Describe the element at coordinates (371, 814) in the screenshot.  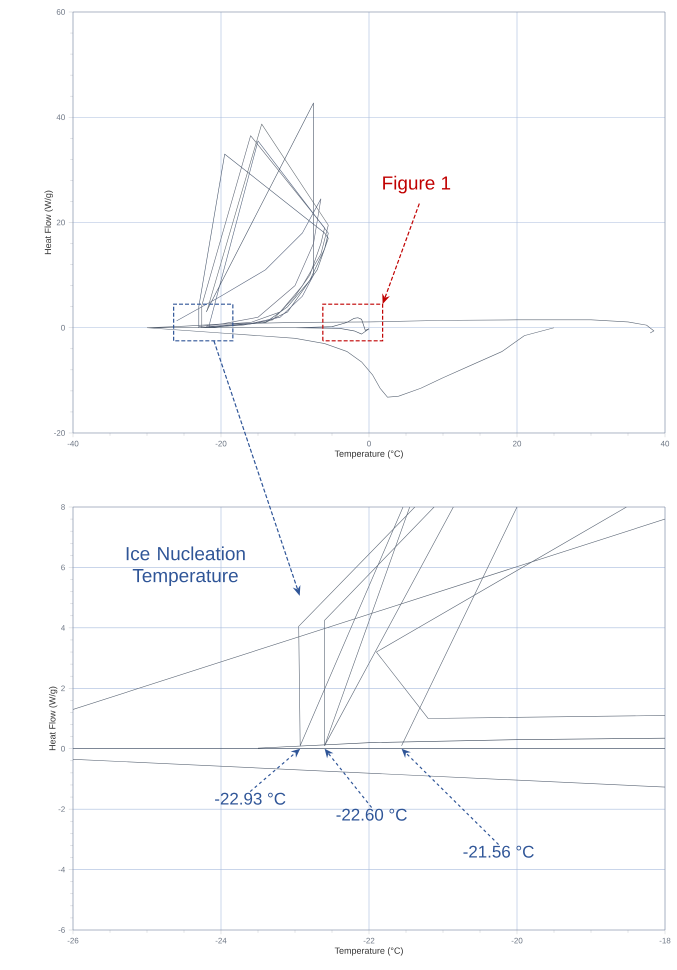
I see `annotation: -22.60 °C` at that location.